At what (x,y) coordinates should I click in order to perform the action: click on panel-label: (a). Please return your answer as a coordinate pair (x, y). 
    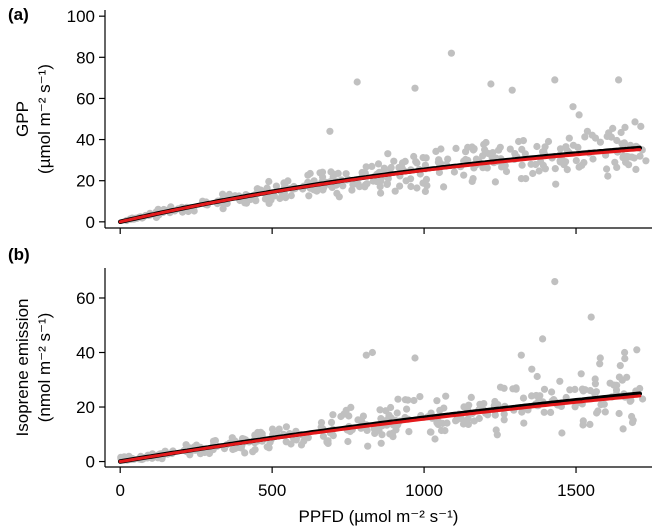
    Looking at the image, I should click on (18, 14).